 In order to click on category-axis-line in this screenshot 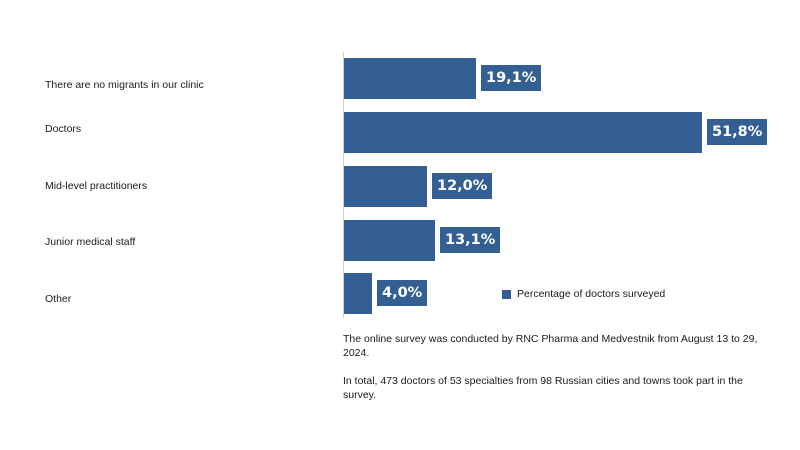, I will do `click(343, 185)`.